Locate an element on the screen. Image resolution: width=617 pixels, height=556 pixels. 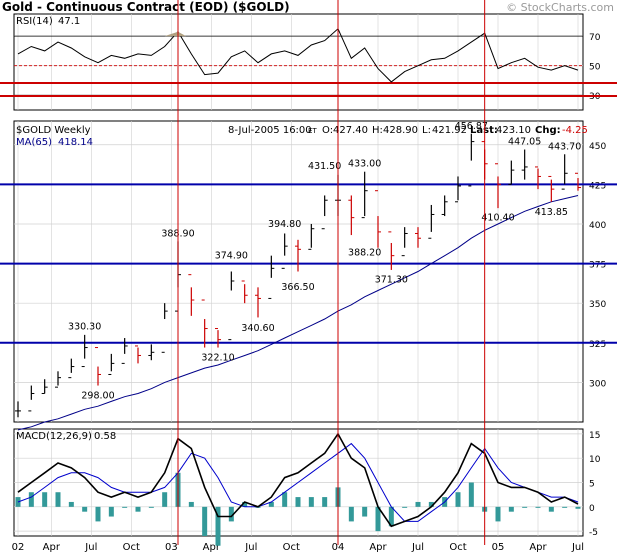
low-value: 421.92 is located at coordinates (449, 130).